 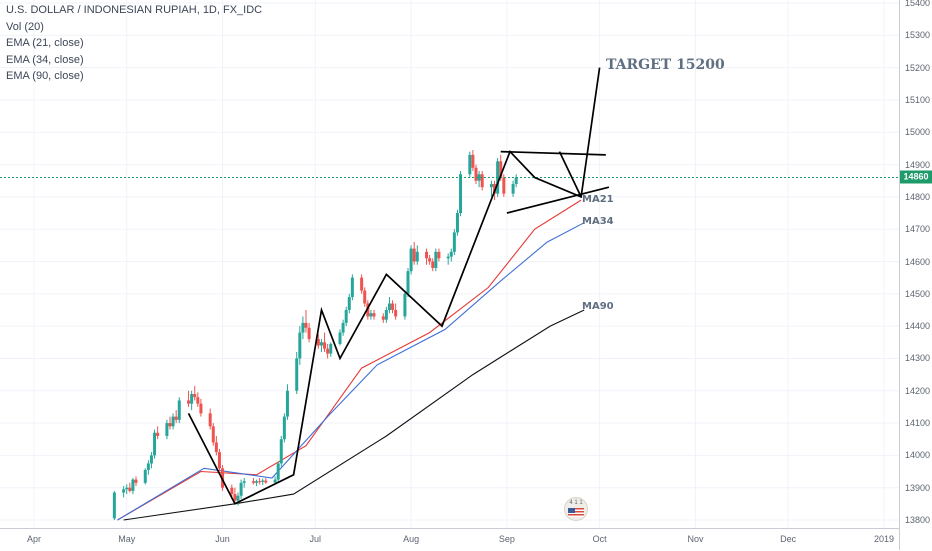 I want to click on price-tick: 15000, so click(x=918, y=132).